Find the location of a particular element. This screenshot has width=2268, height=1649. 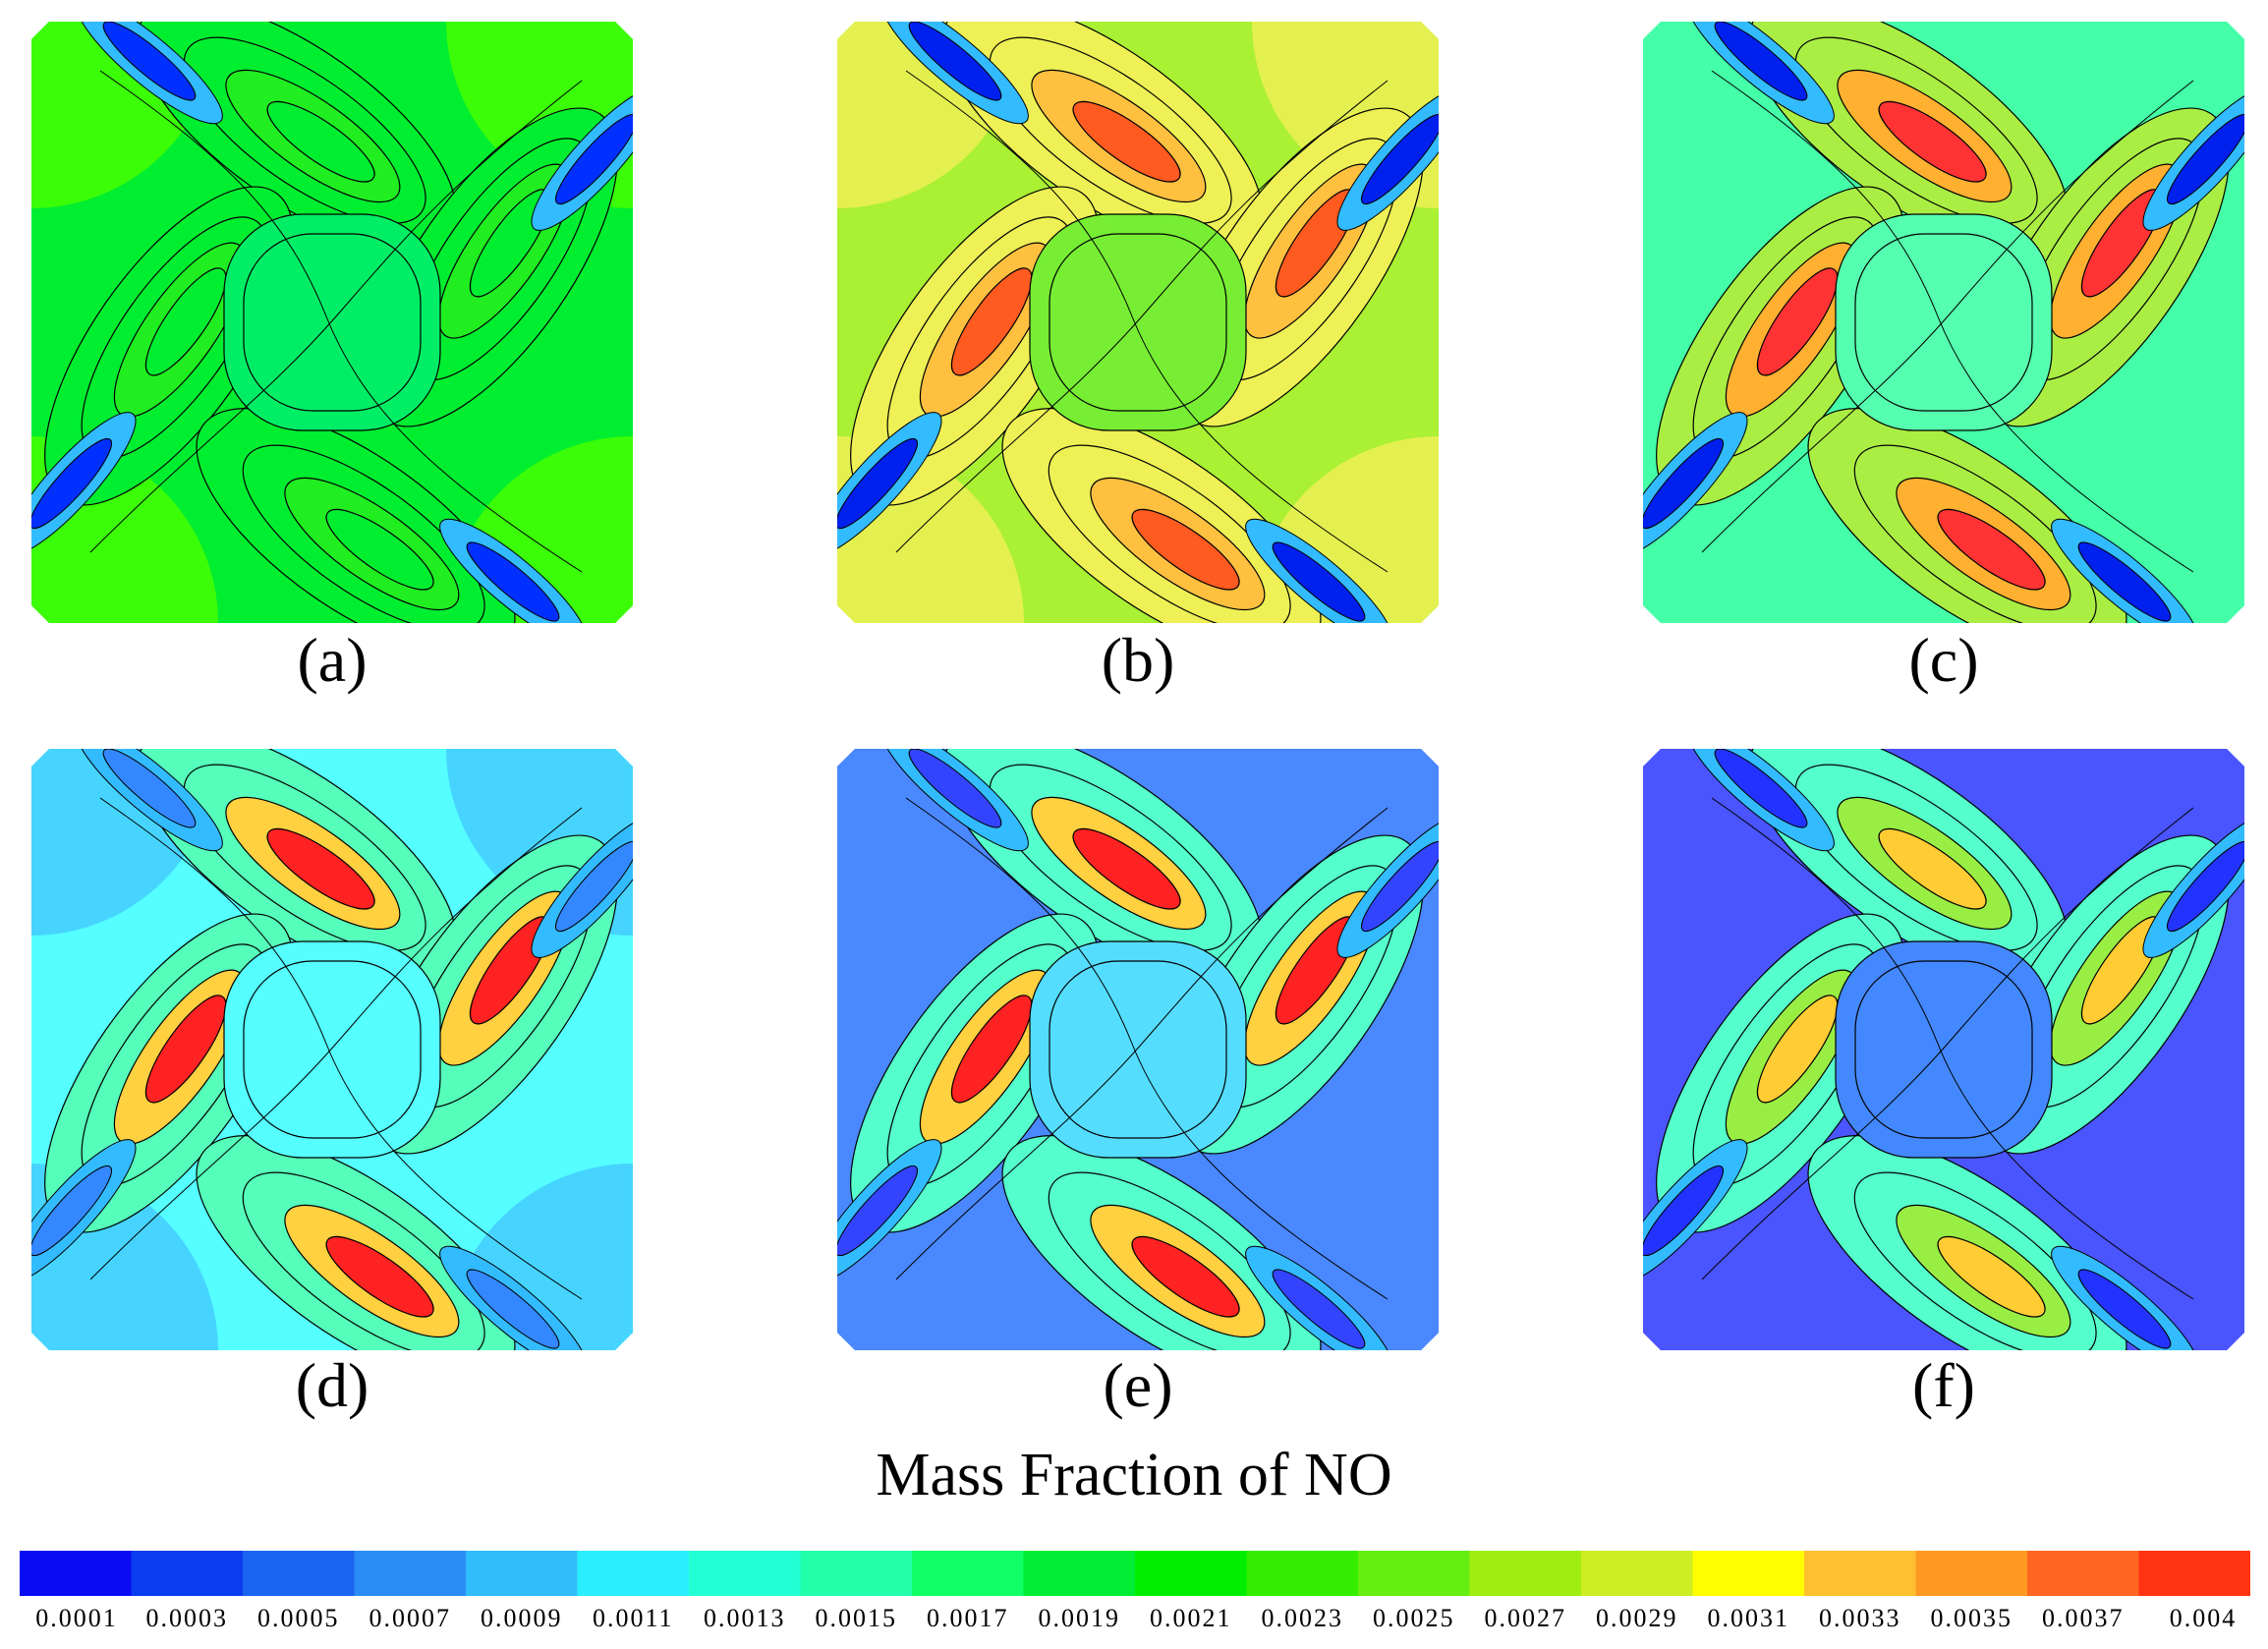

colorbar-tick-label: 0.0023 is located at coordinates (1302, 1618).